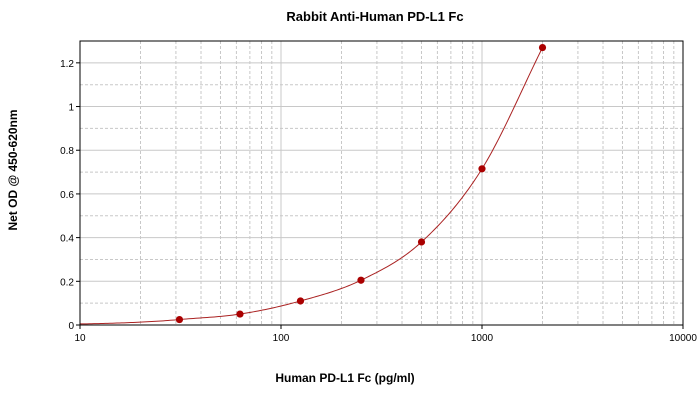  What do you see at coordinates (67, 64) in the screenshot?
I see `y-tick-label: 1.2` at bounding box center [67, 64].